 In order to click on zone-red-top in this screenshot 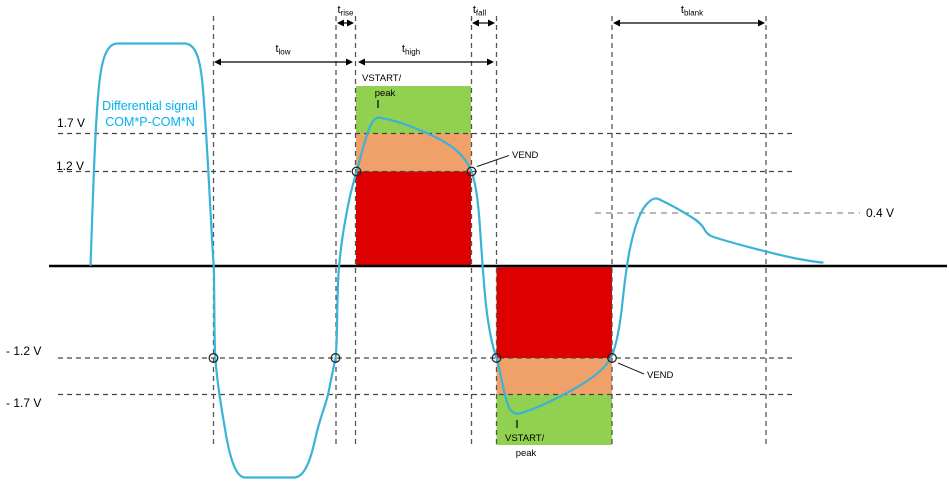, I will do `click(413, 218)`.